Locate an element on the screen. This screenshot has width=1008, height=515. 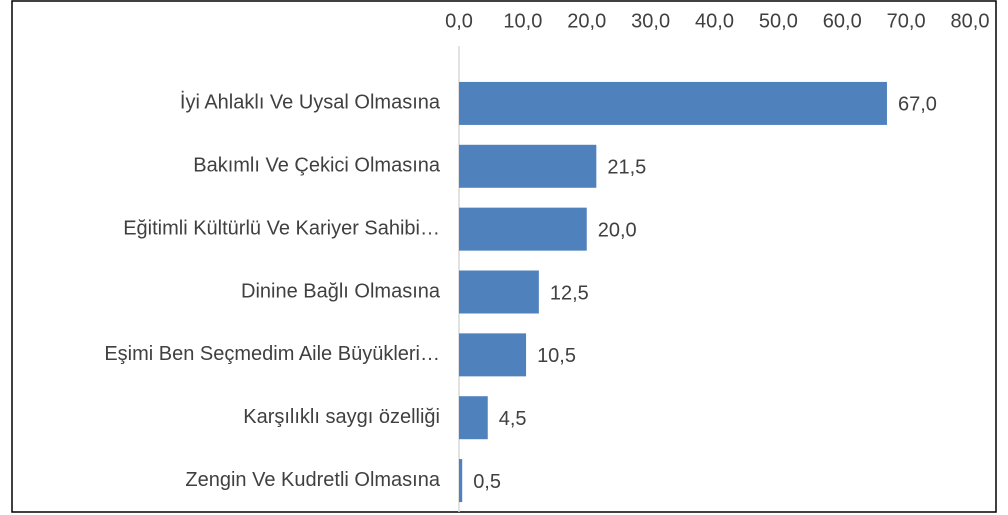
y-tick-label: Zengin Ve Kudretli Olmasına is located at coordinates (312, 480).